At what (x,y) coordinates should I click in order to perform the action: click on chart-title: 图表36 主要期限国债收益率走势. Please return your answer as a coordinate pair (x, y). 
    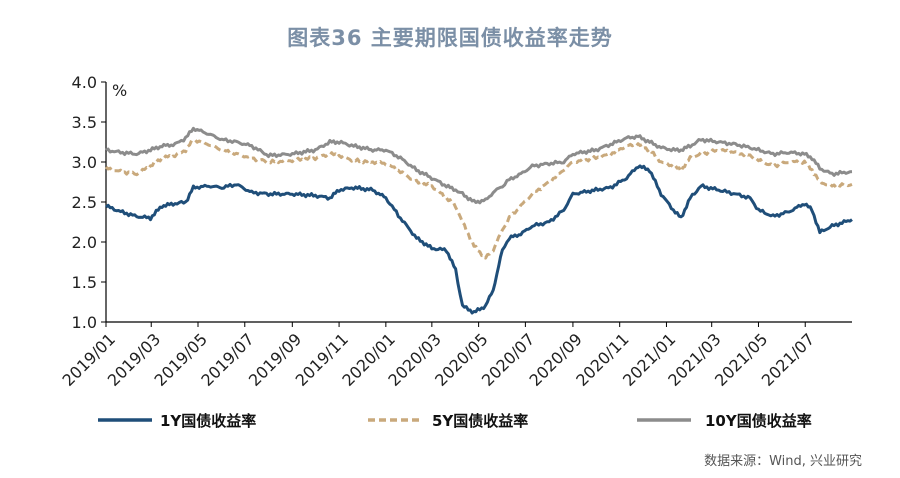
    Looking at the image, I should click on (450, 38).